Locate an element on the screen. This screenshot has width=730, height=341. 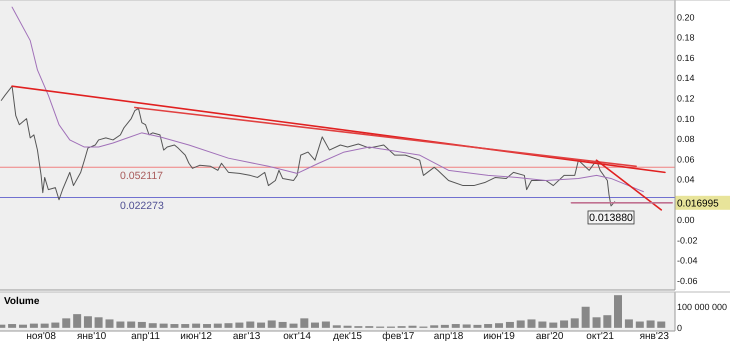
y-tick-label: 100 000 000 is located at coordinates (702, 307).